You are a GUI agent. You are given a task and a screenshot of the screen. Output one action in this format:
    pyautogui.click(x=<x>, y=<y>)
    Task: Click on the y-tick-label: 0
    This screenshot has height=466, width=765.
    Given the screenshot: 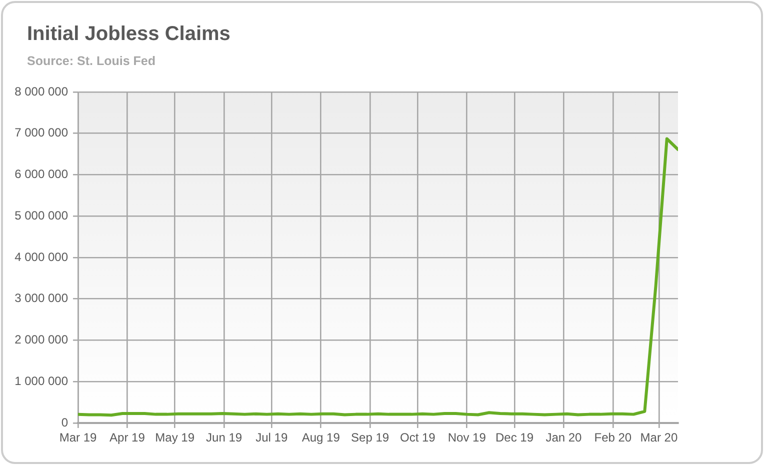 What is the action you would take?
    pyautogui.click(x=64, y=422)
    